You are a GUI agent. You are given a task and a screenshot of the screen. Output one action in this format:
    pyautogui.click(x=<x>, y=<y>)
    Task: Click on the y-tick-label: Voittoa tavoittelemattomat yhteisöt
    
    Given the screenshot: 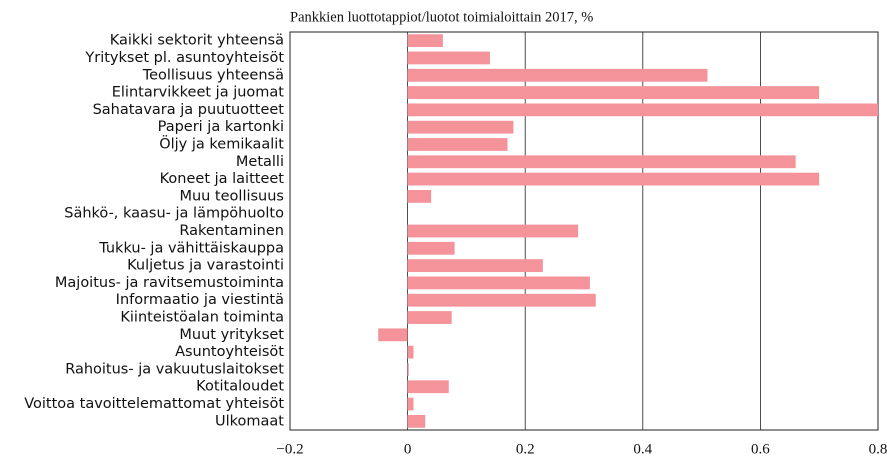 What is the action you would take?
    pyautogui.click(x=154, y=404)
    